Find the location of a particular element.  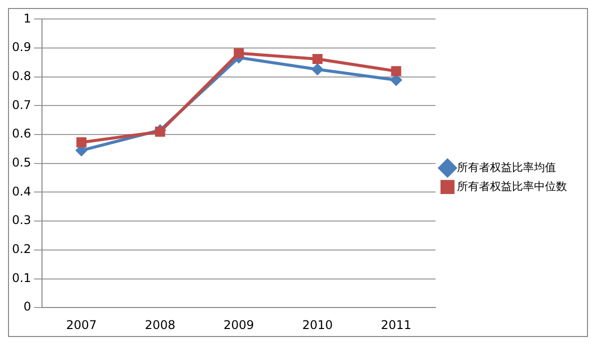

y-tick-label: 0 is located at coordinates (27, 307).